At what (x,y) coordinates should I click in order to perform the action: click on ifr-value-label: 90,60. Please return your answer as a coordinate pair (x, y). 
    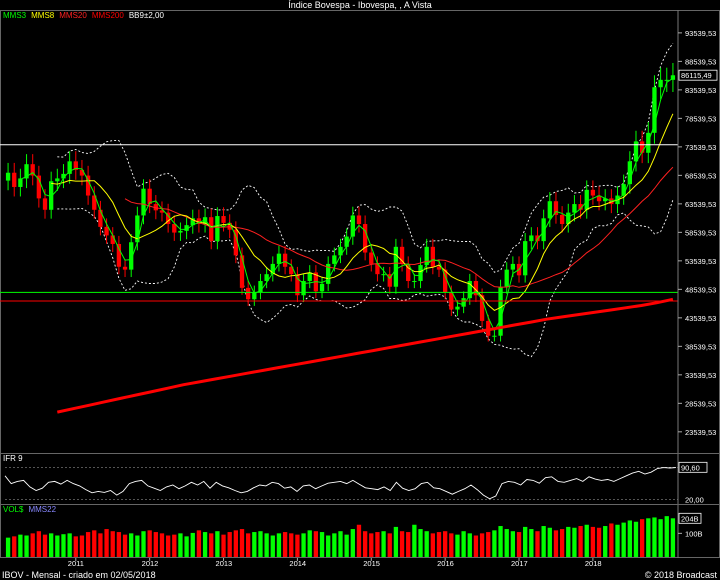
    Looking at the image, I should click on (690, 467).